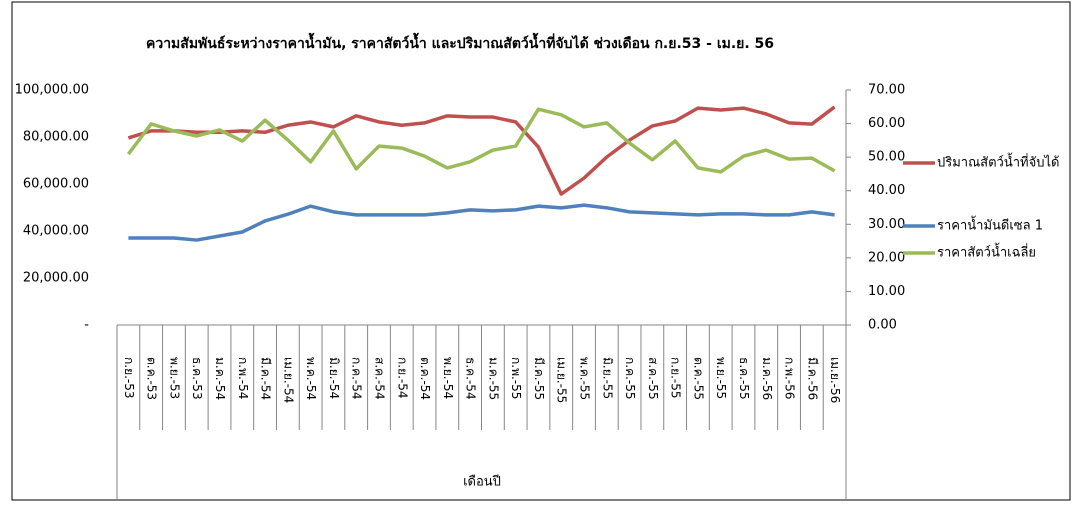 The height and width of the screenshot is (506, 1073). What do you see at coordinates (986, 252) in the screenshot?
I see `legend-label: ราคาสัตว์น้ำเฉลี่ย` at bounding box center [986, 252].